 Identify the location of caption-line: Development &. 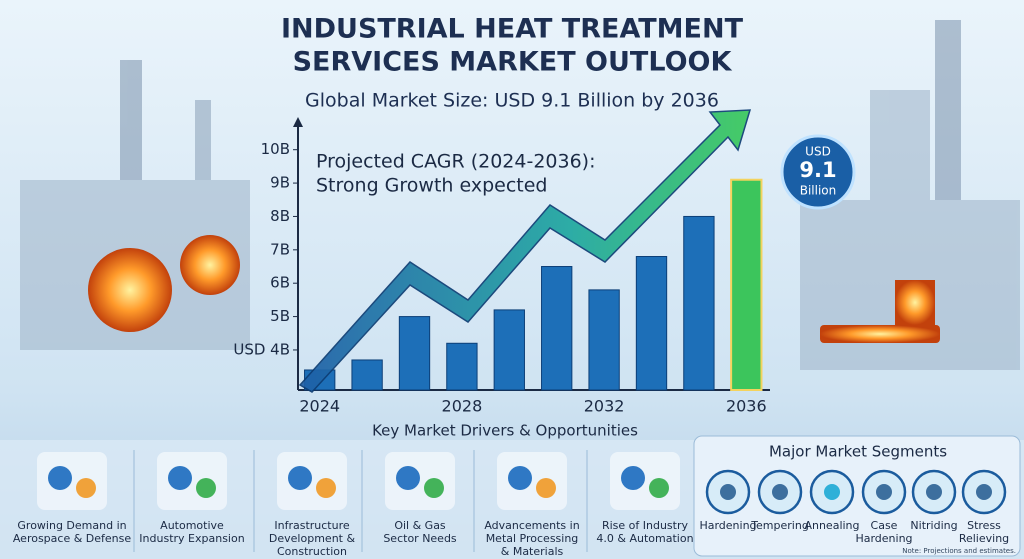
(312, 538).